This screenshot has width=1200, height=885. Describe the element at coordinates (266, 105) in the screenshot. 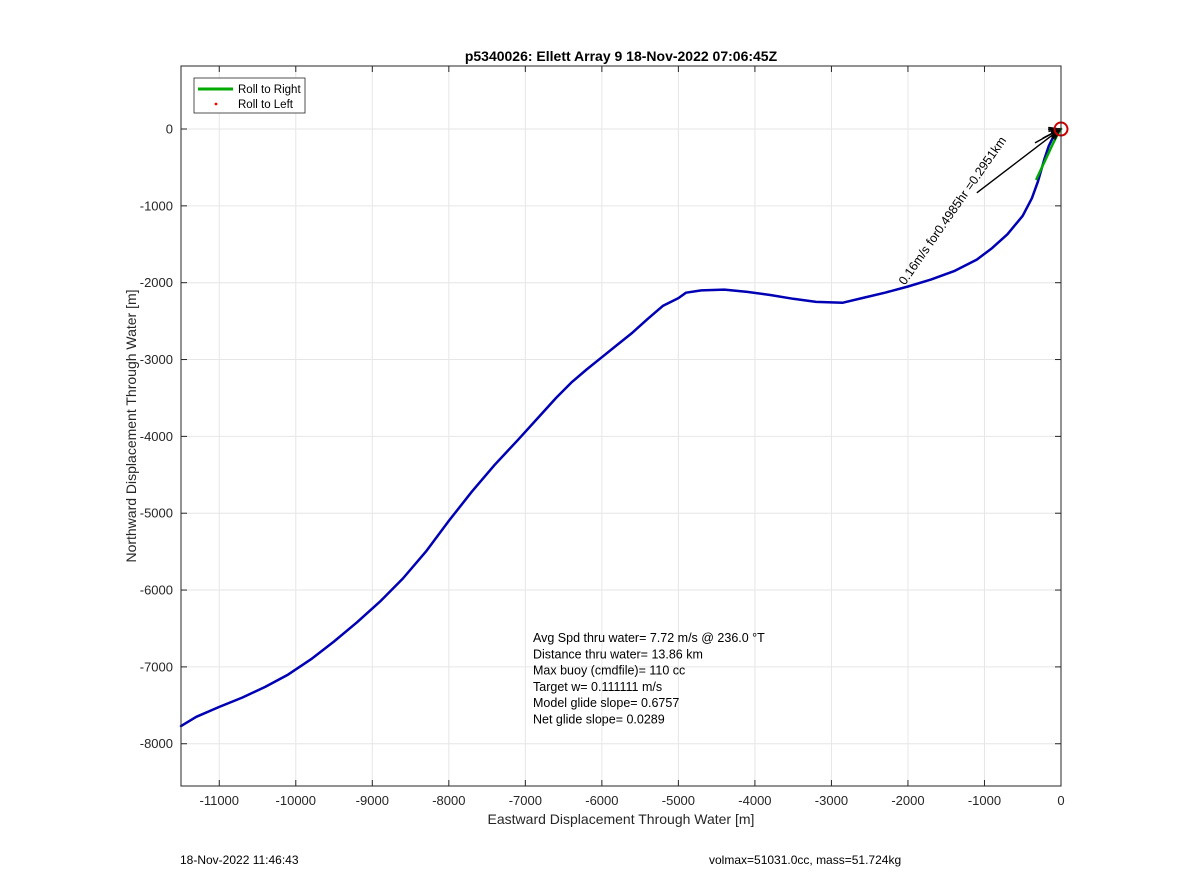

I see `legend-label-roll-left: Roll to Left` at that location.